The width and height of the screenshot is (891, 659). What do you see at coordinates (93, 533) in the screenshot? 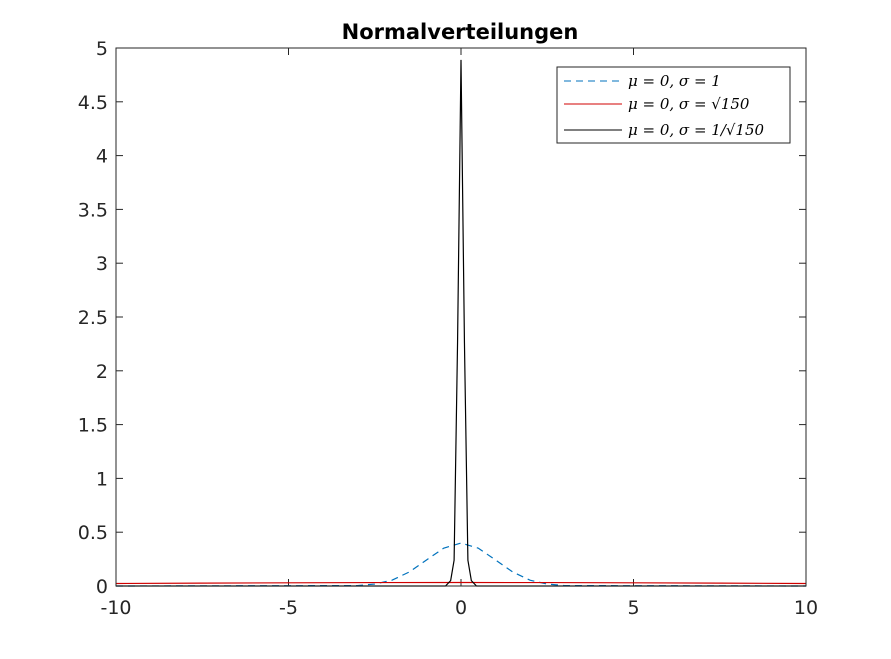
I see `y-tick-label: 0.5` at bounding box center [93, 533].